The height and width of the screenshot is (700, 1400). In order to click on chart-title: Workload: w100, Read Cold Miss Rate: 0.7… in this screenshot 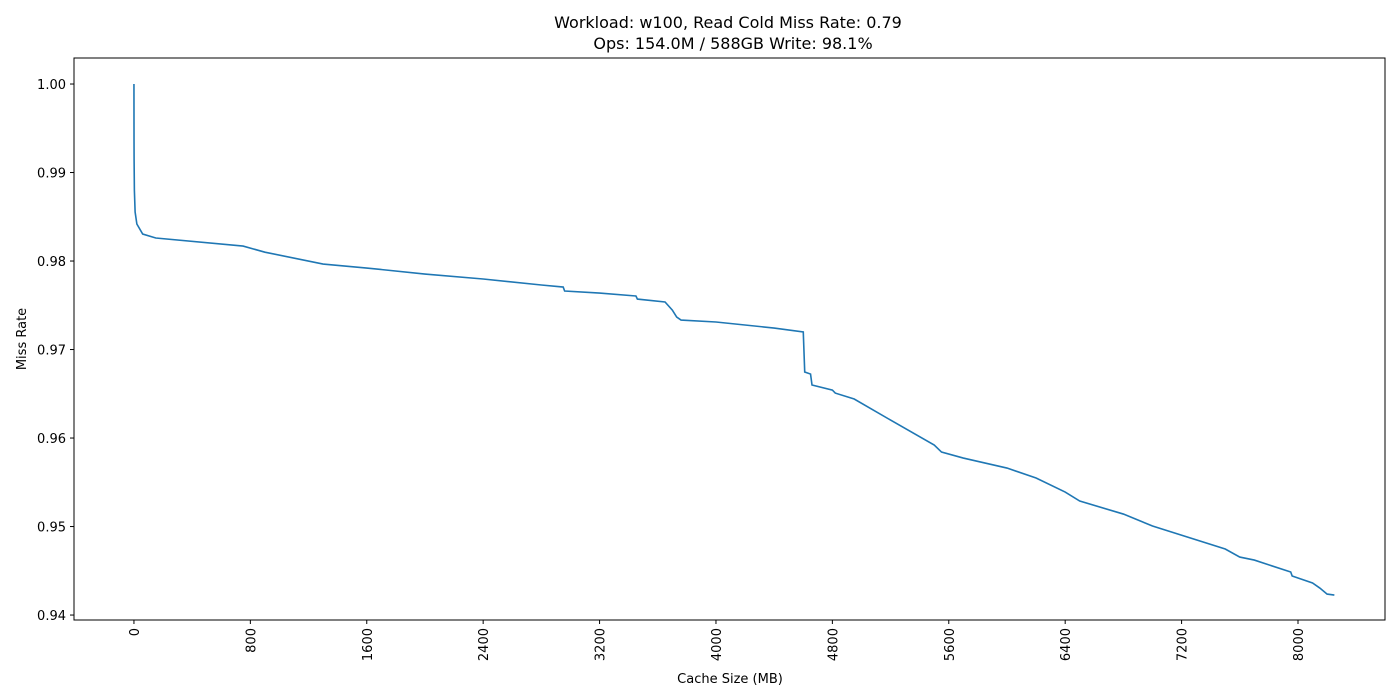, I will do `click(728, 22)`.